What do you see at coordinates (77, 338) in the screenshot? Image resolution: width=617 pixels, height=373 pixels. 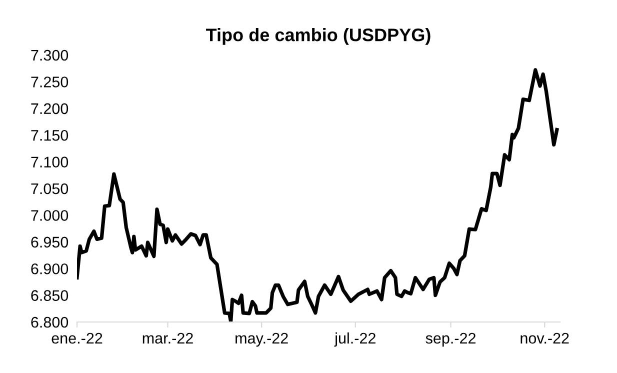 I see `x-tick-label: ene.-22` at bounding box center [77, 338].